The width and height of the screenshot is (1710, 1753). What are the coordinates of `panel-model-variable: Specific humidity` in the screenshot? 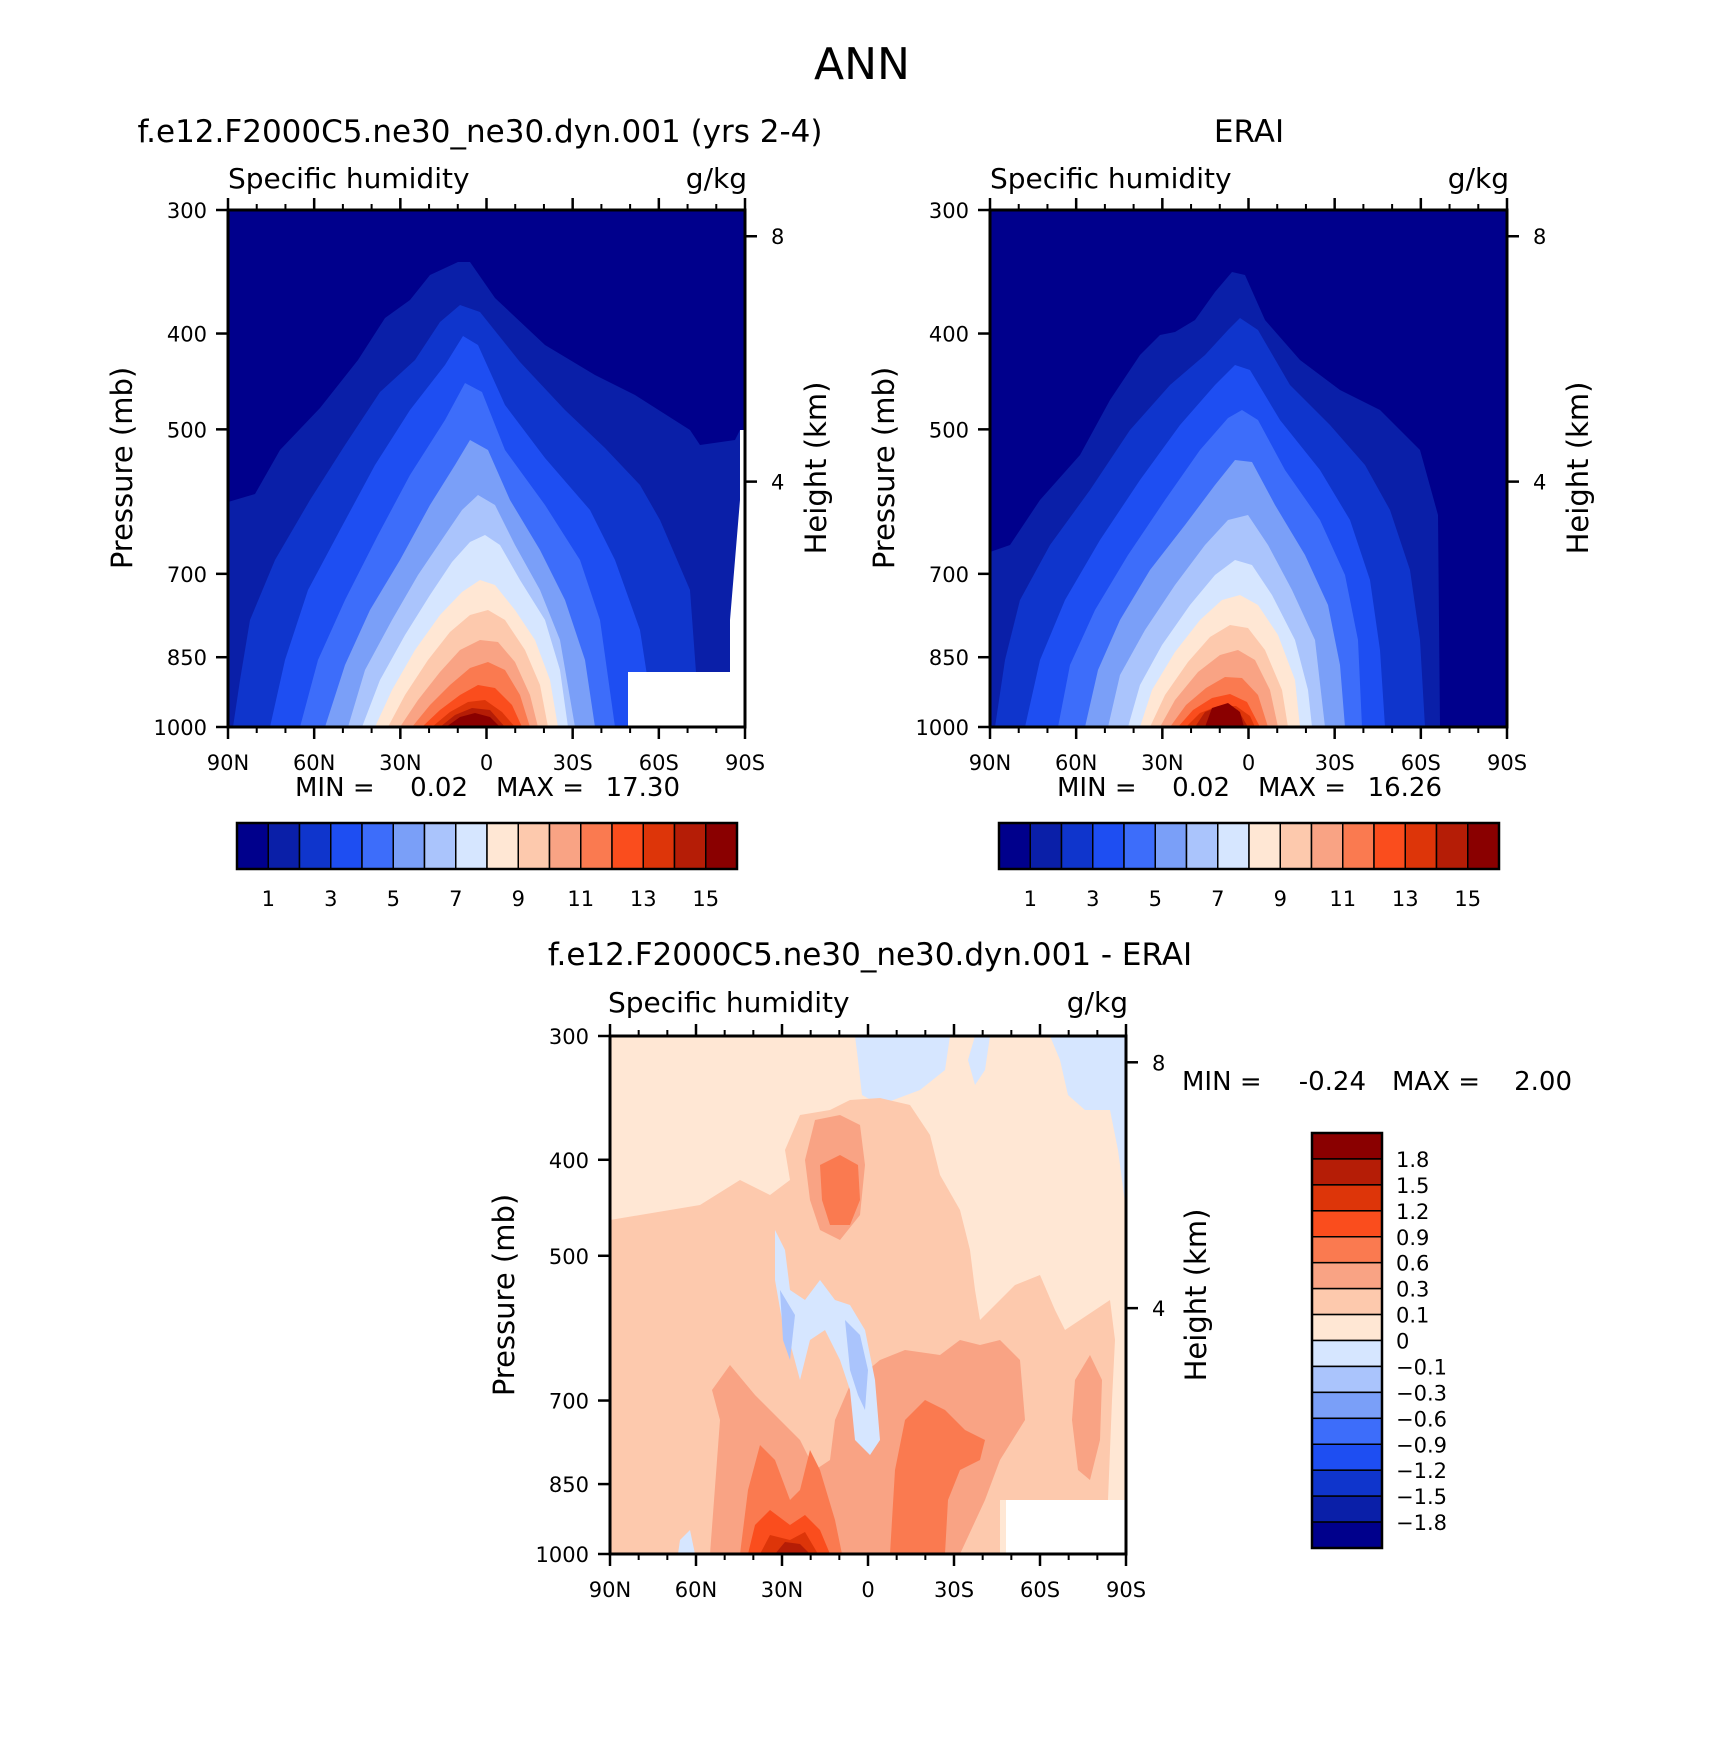 It's located at (349, 178).